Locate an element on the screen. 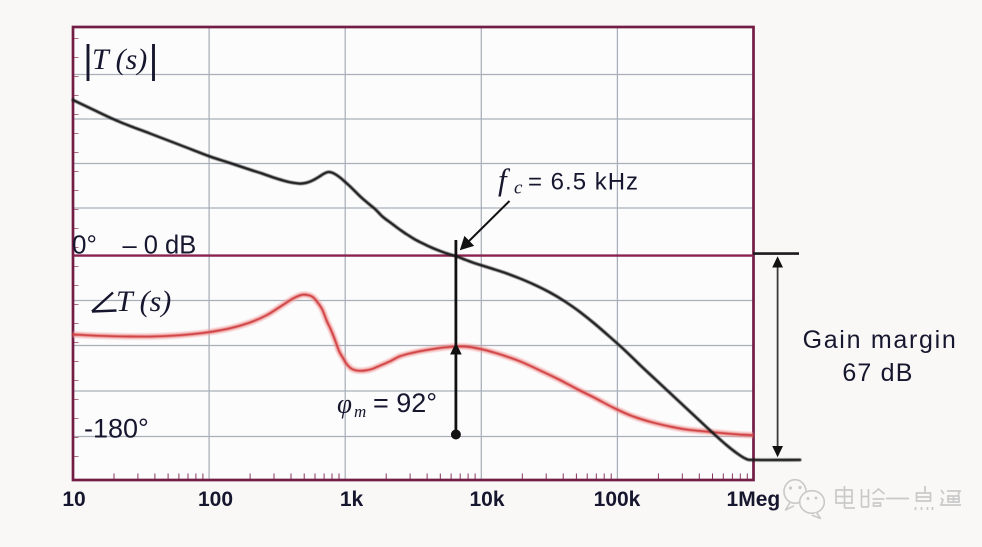 The image size is (982, 547). svg-text: 10k is located at coordinates (486, 499).